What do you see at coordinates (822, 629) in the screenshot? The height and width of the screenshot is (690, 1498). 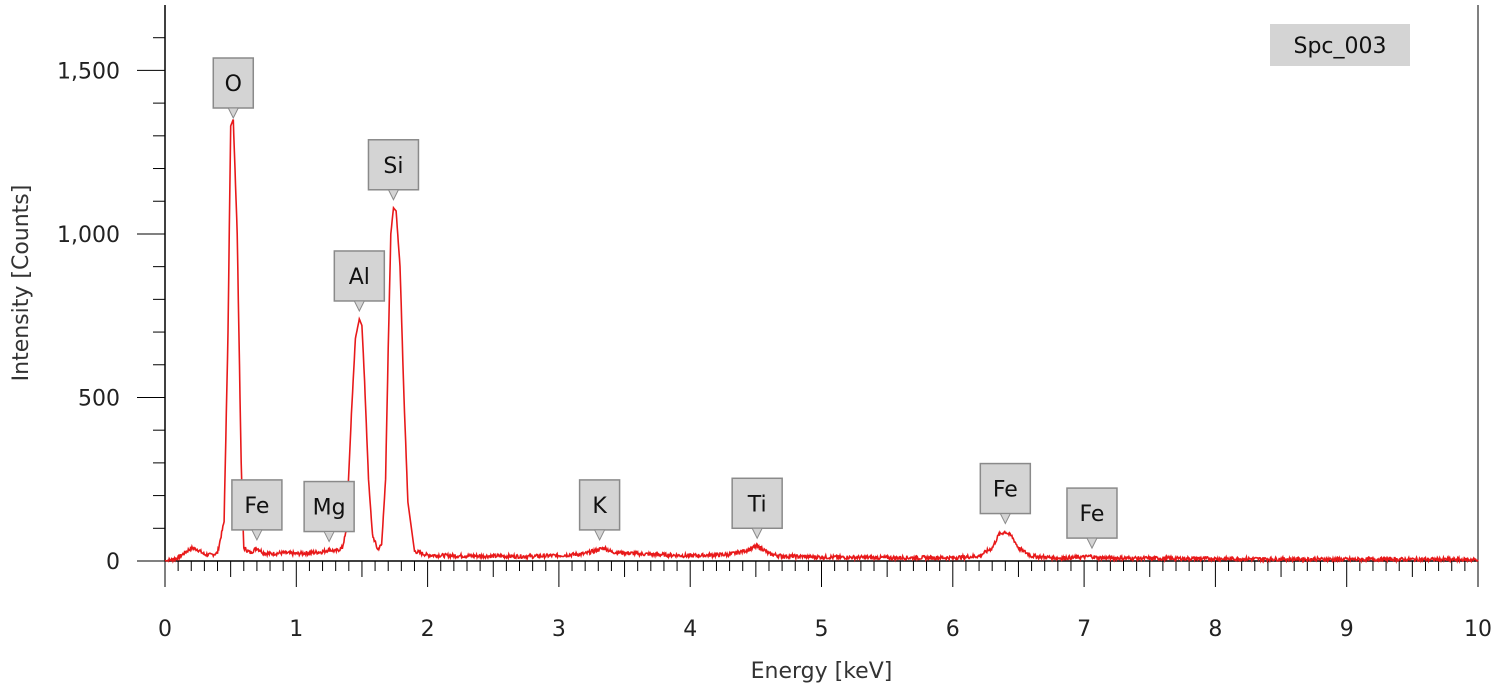 I see `x-tick-label: 5` at bounding box center [822, 629].